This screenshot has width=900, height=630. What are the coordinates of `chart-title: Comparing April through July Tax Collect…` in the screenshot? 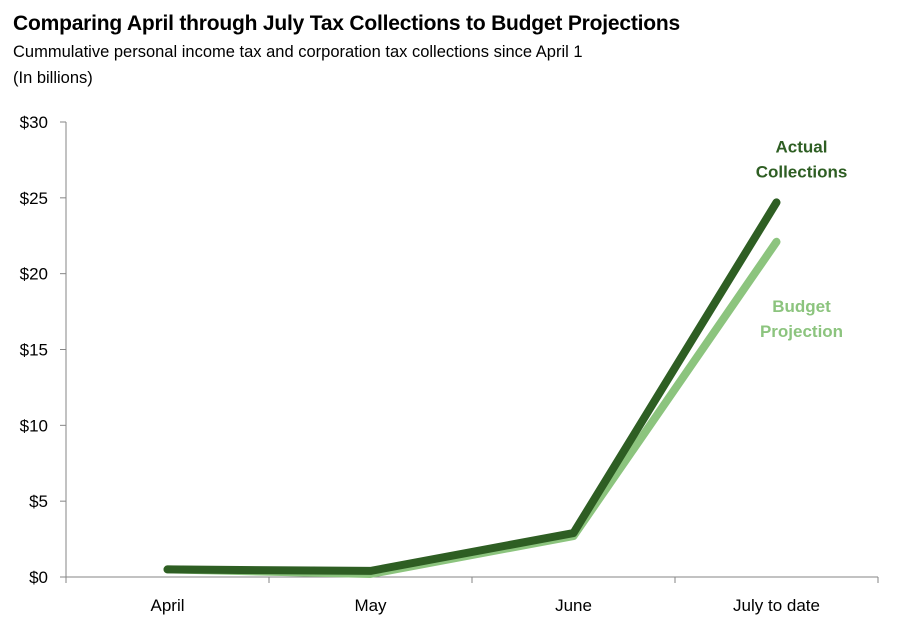 It's located at (347, 23).